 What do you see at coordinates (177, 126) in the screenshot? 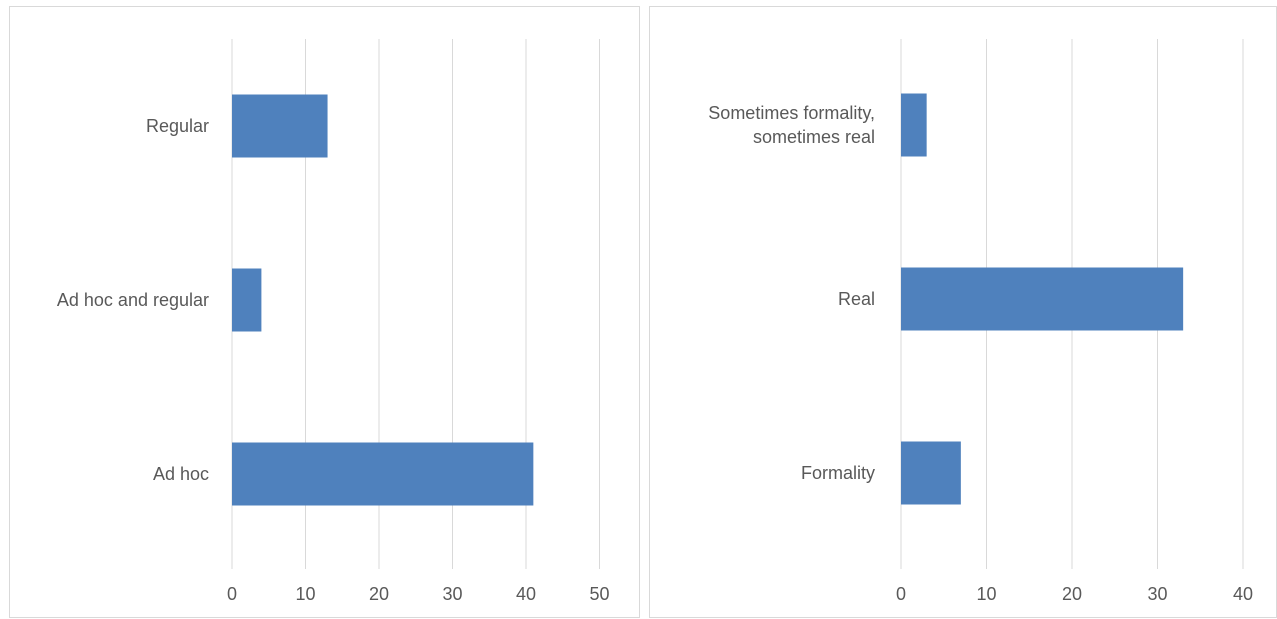
I see `category-label-left: Regular` at bounding box center [177, 126].